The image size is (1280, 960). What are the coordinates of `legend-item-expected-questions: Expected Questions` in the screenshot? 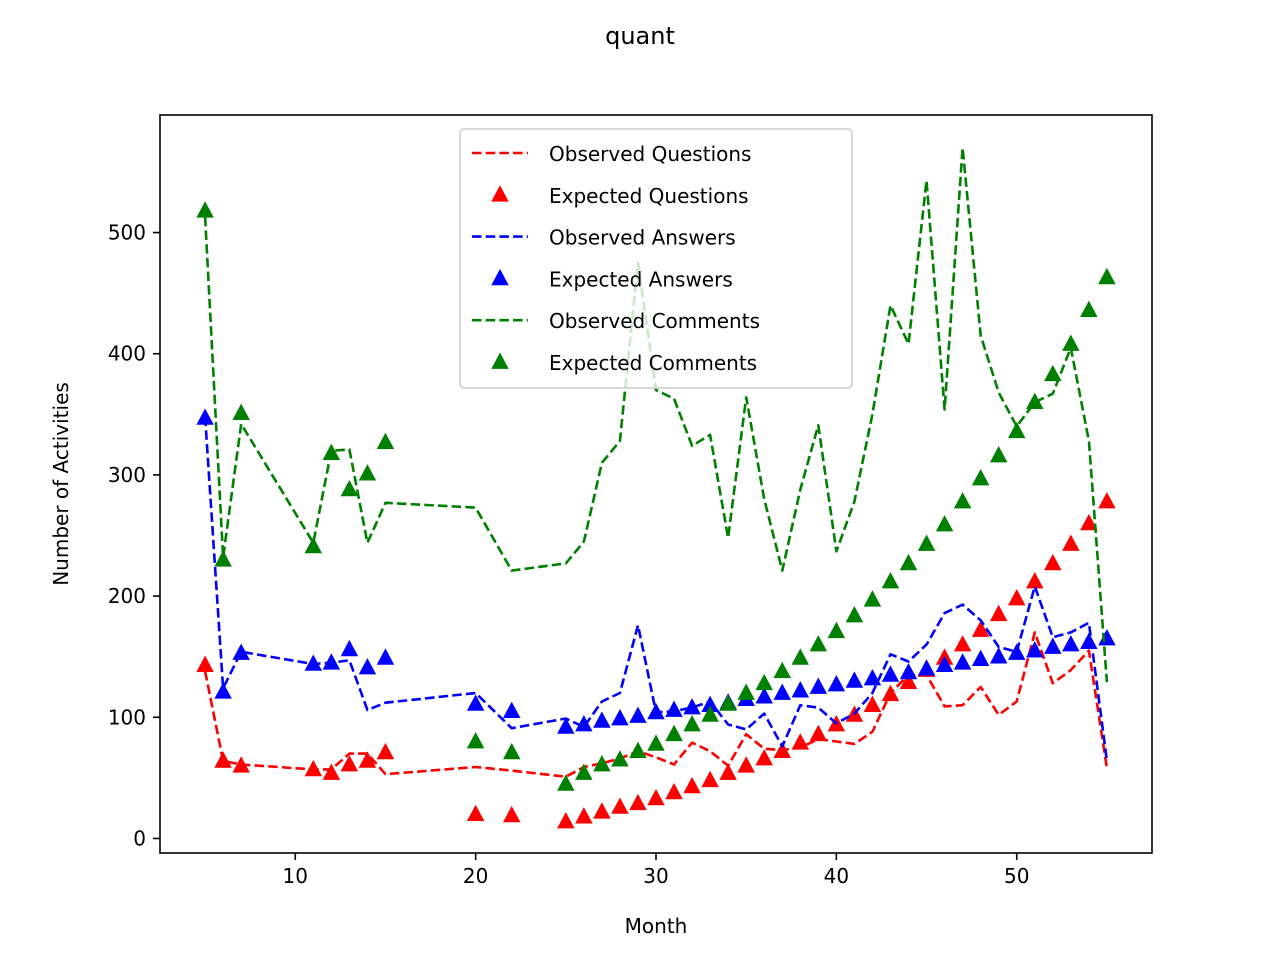 It's located at (620, 196).